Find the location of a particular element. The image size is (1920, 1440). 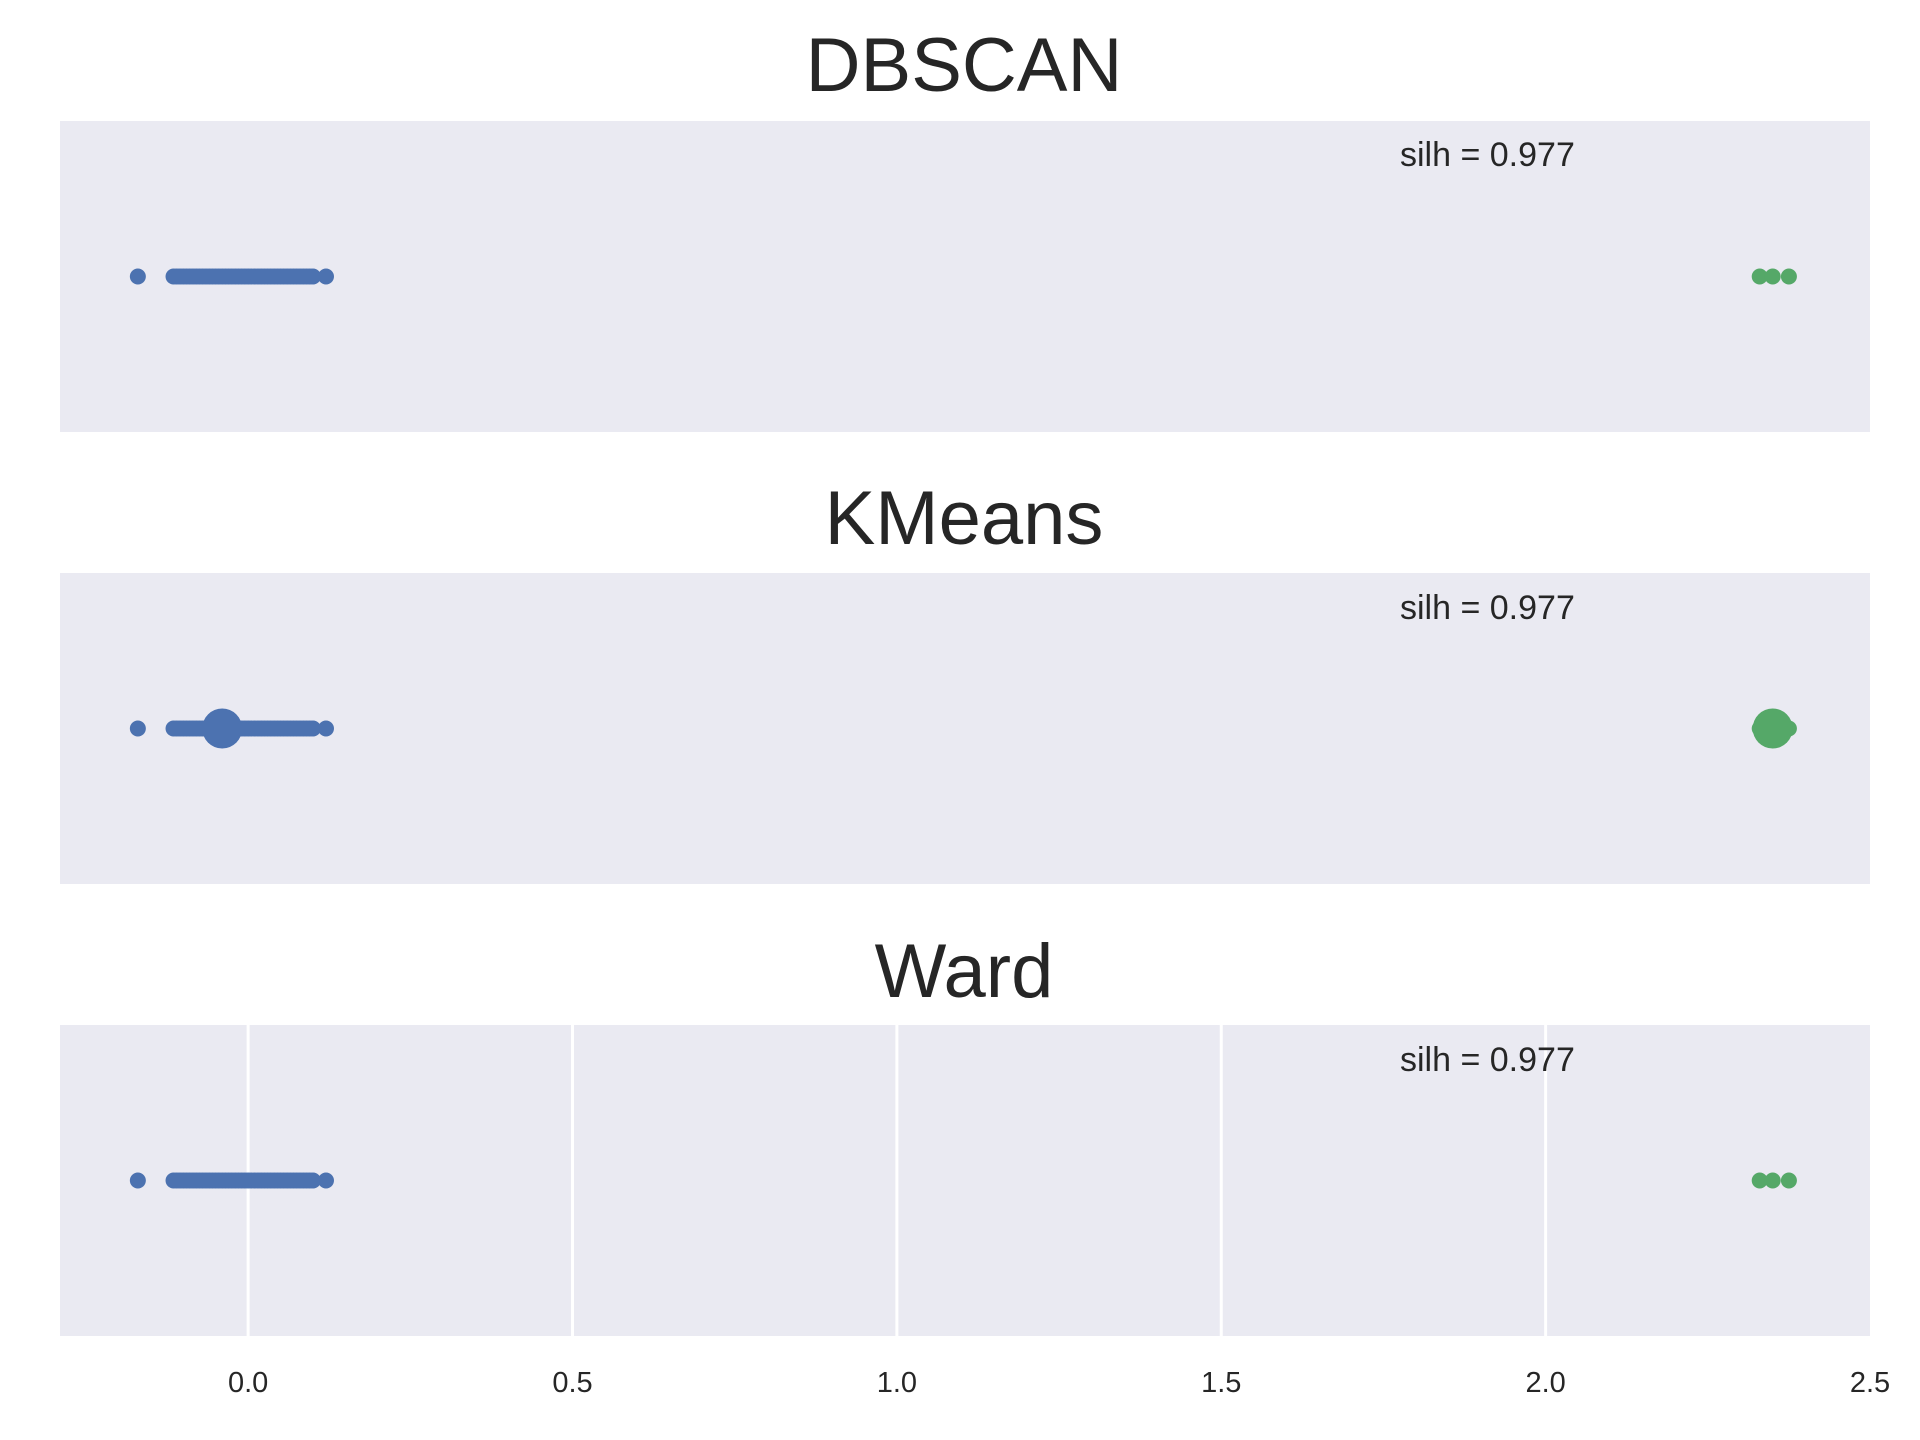

panel-title: KMeans is located at coordinates (964, 518).